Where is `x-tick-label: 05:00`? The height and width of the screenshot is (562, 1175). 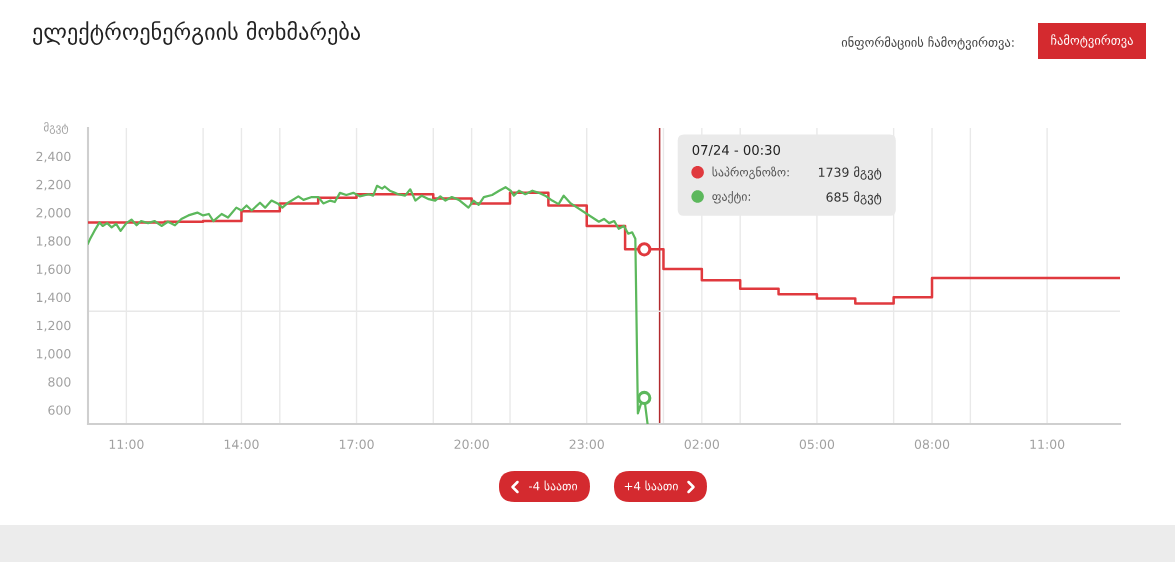 x-tick-label: 05:00 is located at coordinates (817, 444).